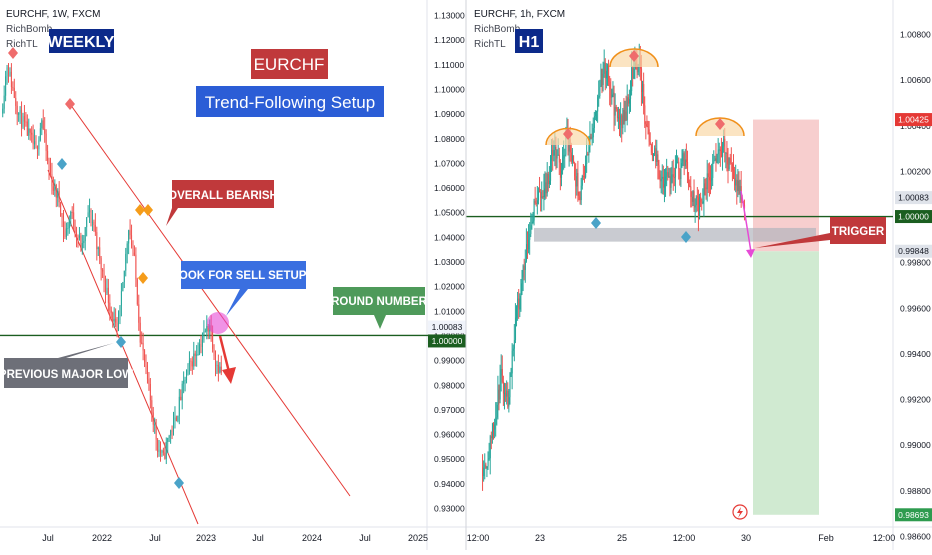  I want to click on right-shoulder-marker, so click(720, 124).